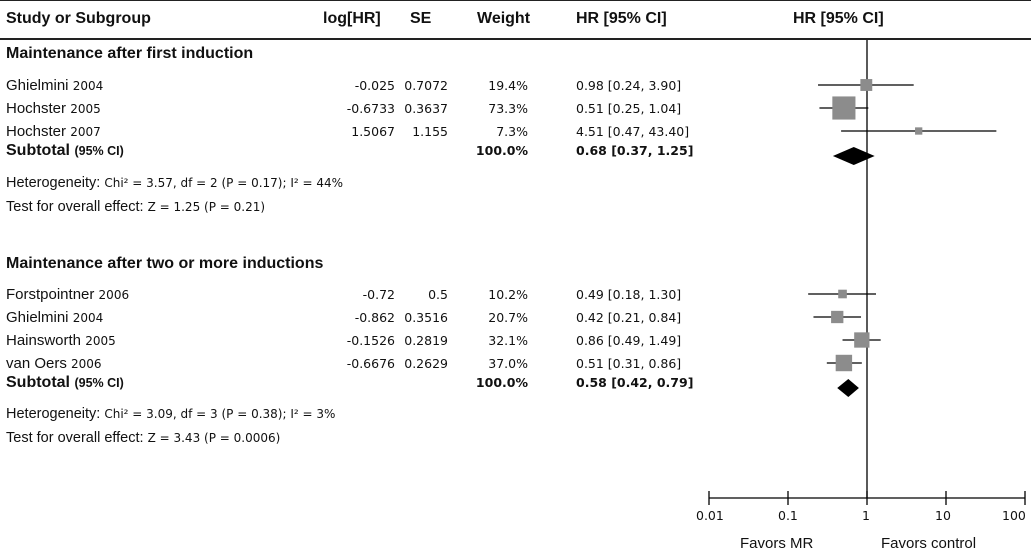  Describe the element at coordinates (370, 340) in the screenshot. I see `loghr-value: -0.1526` at that location.